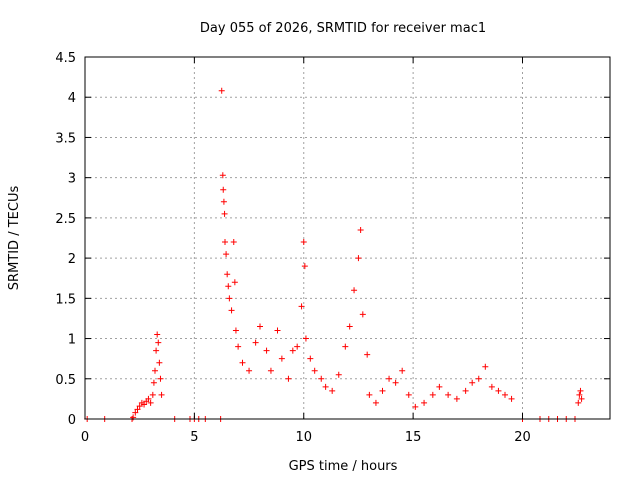  What do you see at coordinates (85, 437) in the screenshot?
I see `x-tick-label: 0` at bounding box center [85, 437].